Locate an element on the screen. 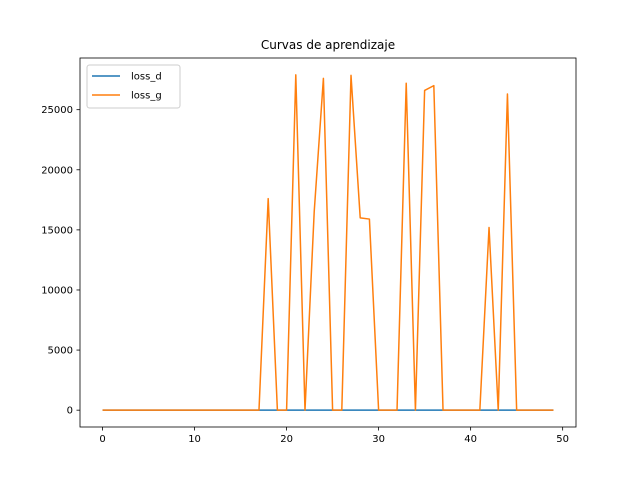 Image resolution: width=640 pixels, height=480 pixels. x-tick-label: 0 is located at coordinates (102, 439).